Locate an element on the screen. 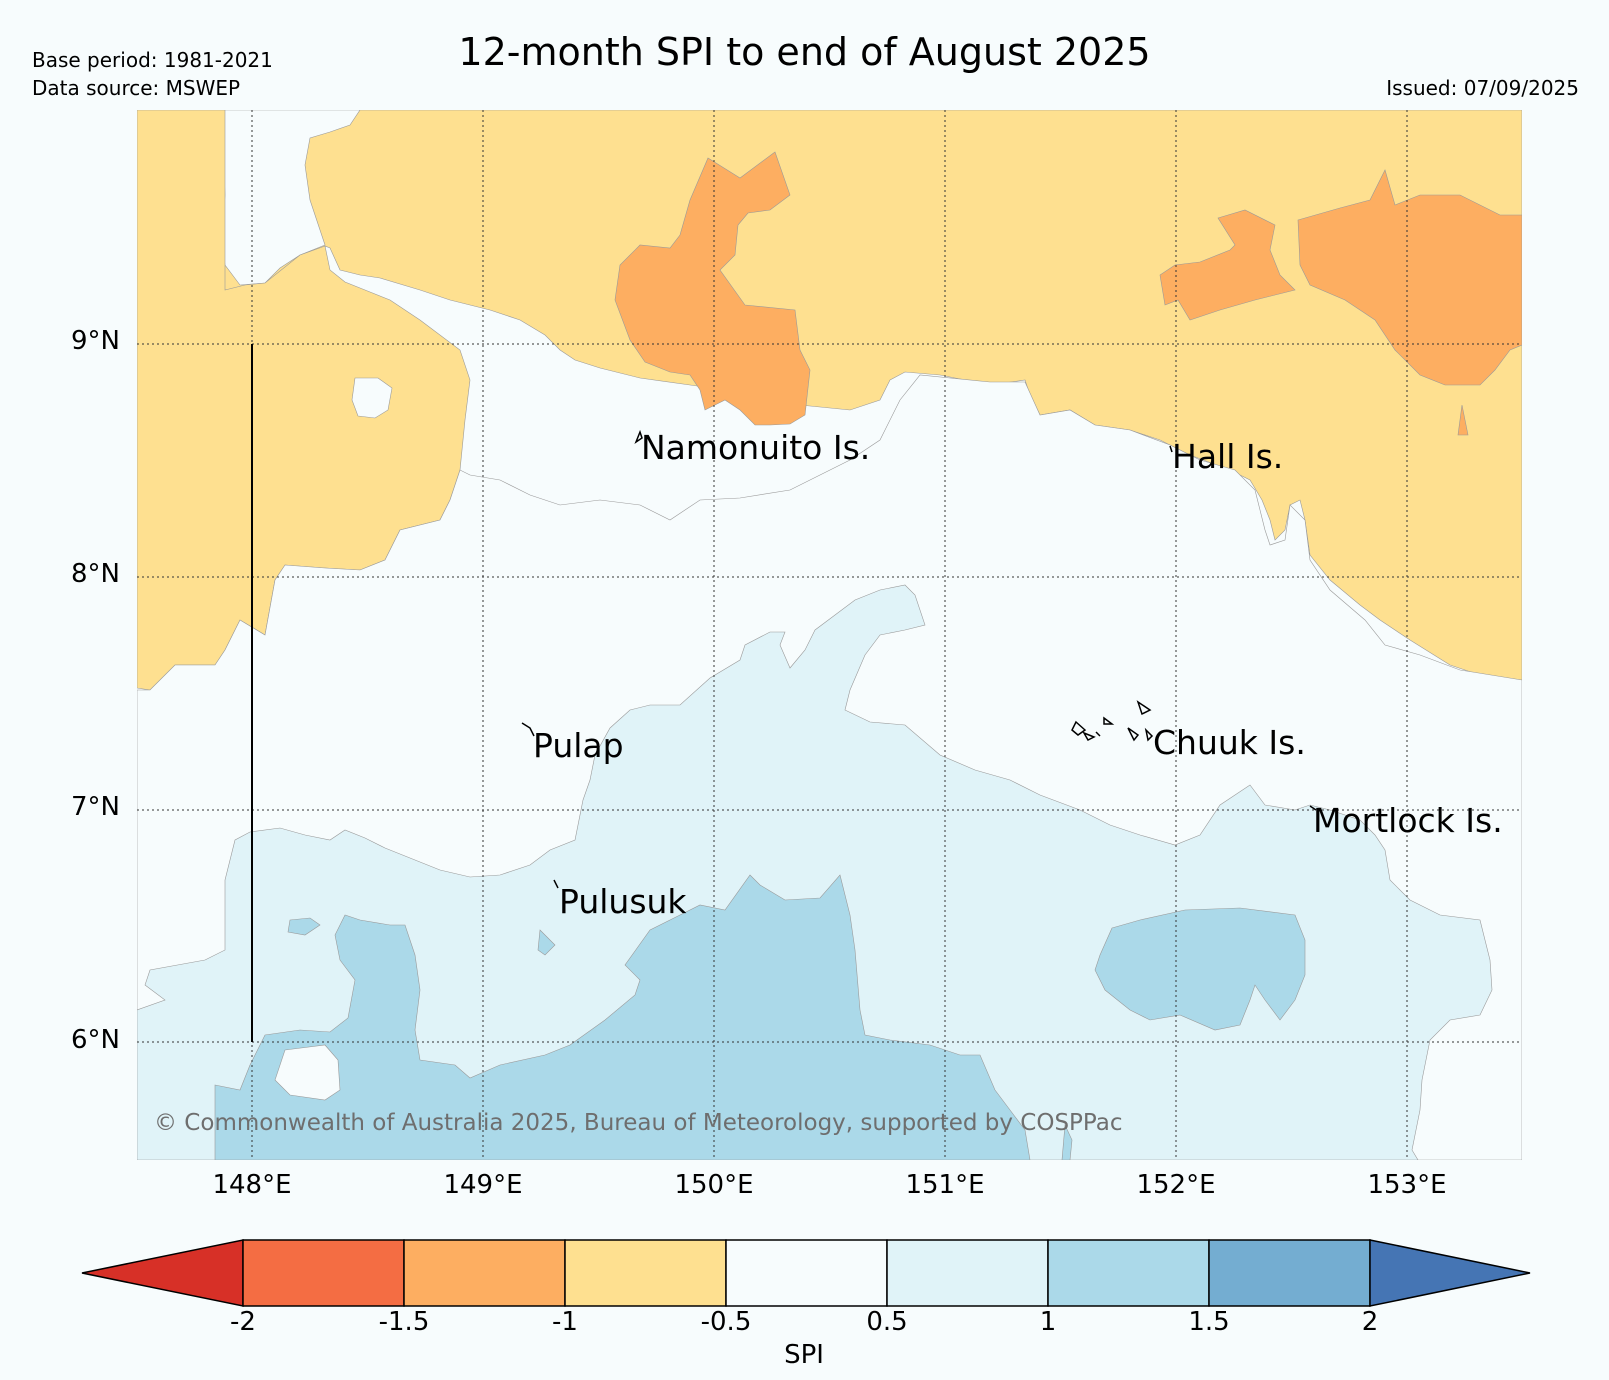 This screenshot has height=1380, width=1609. place-label-pulusuk: Pulusuk is located at coordinates (623, 901).